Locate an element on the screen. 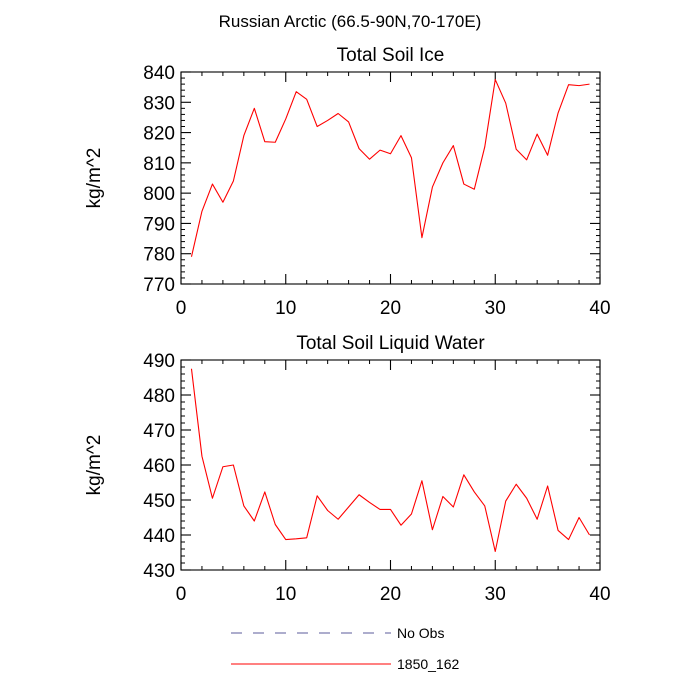  y-tick-label: 470 is located at coordinates (159, 431).